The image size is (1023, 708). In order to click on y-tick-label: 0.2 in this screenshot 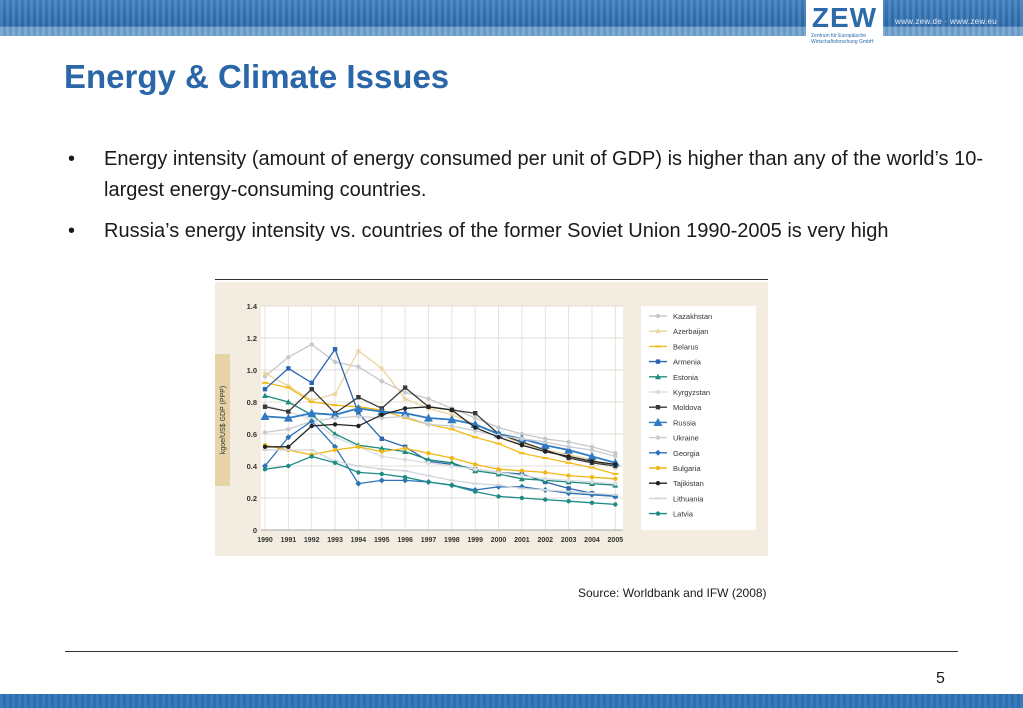, I will do `click(252, 498)`.